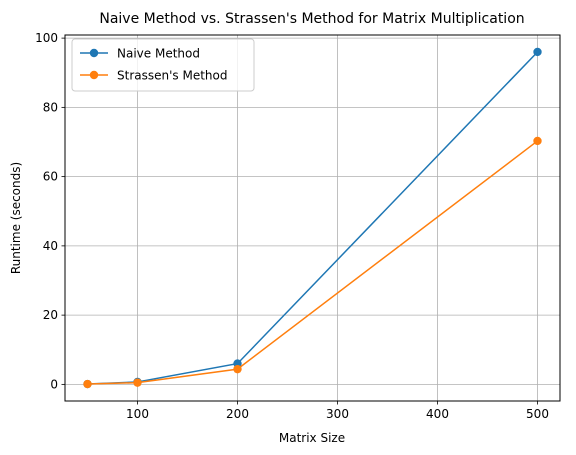  What do you see at coordinates (158, 54) in the screenshot?
I see `legend-label: Naive Method` at bounding box center [158, 54].